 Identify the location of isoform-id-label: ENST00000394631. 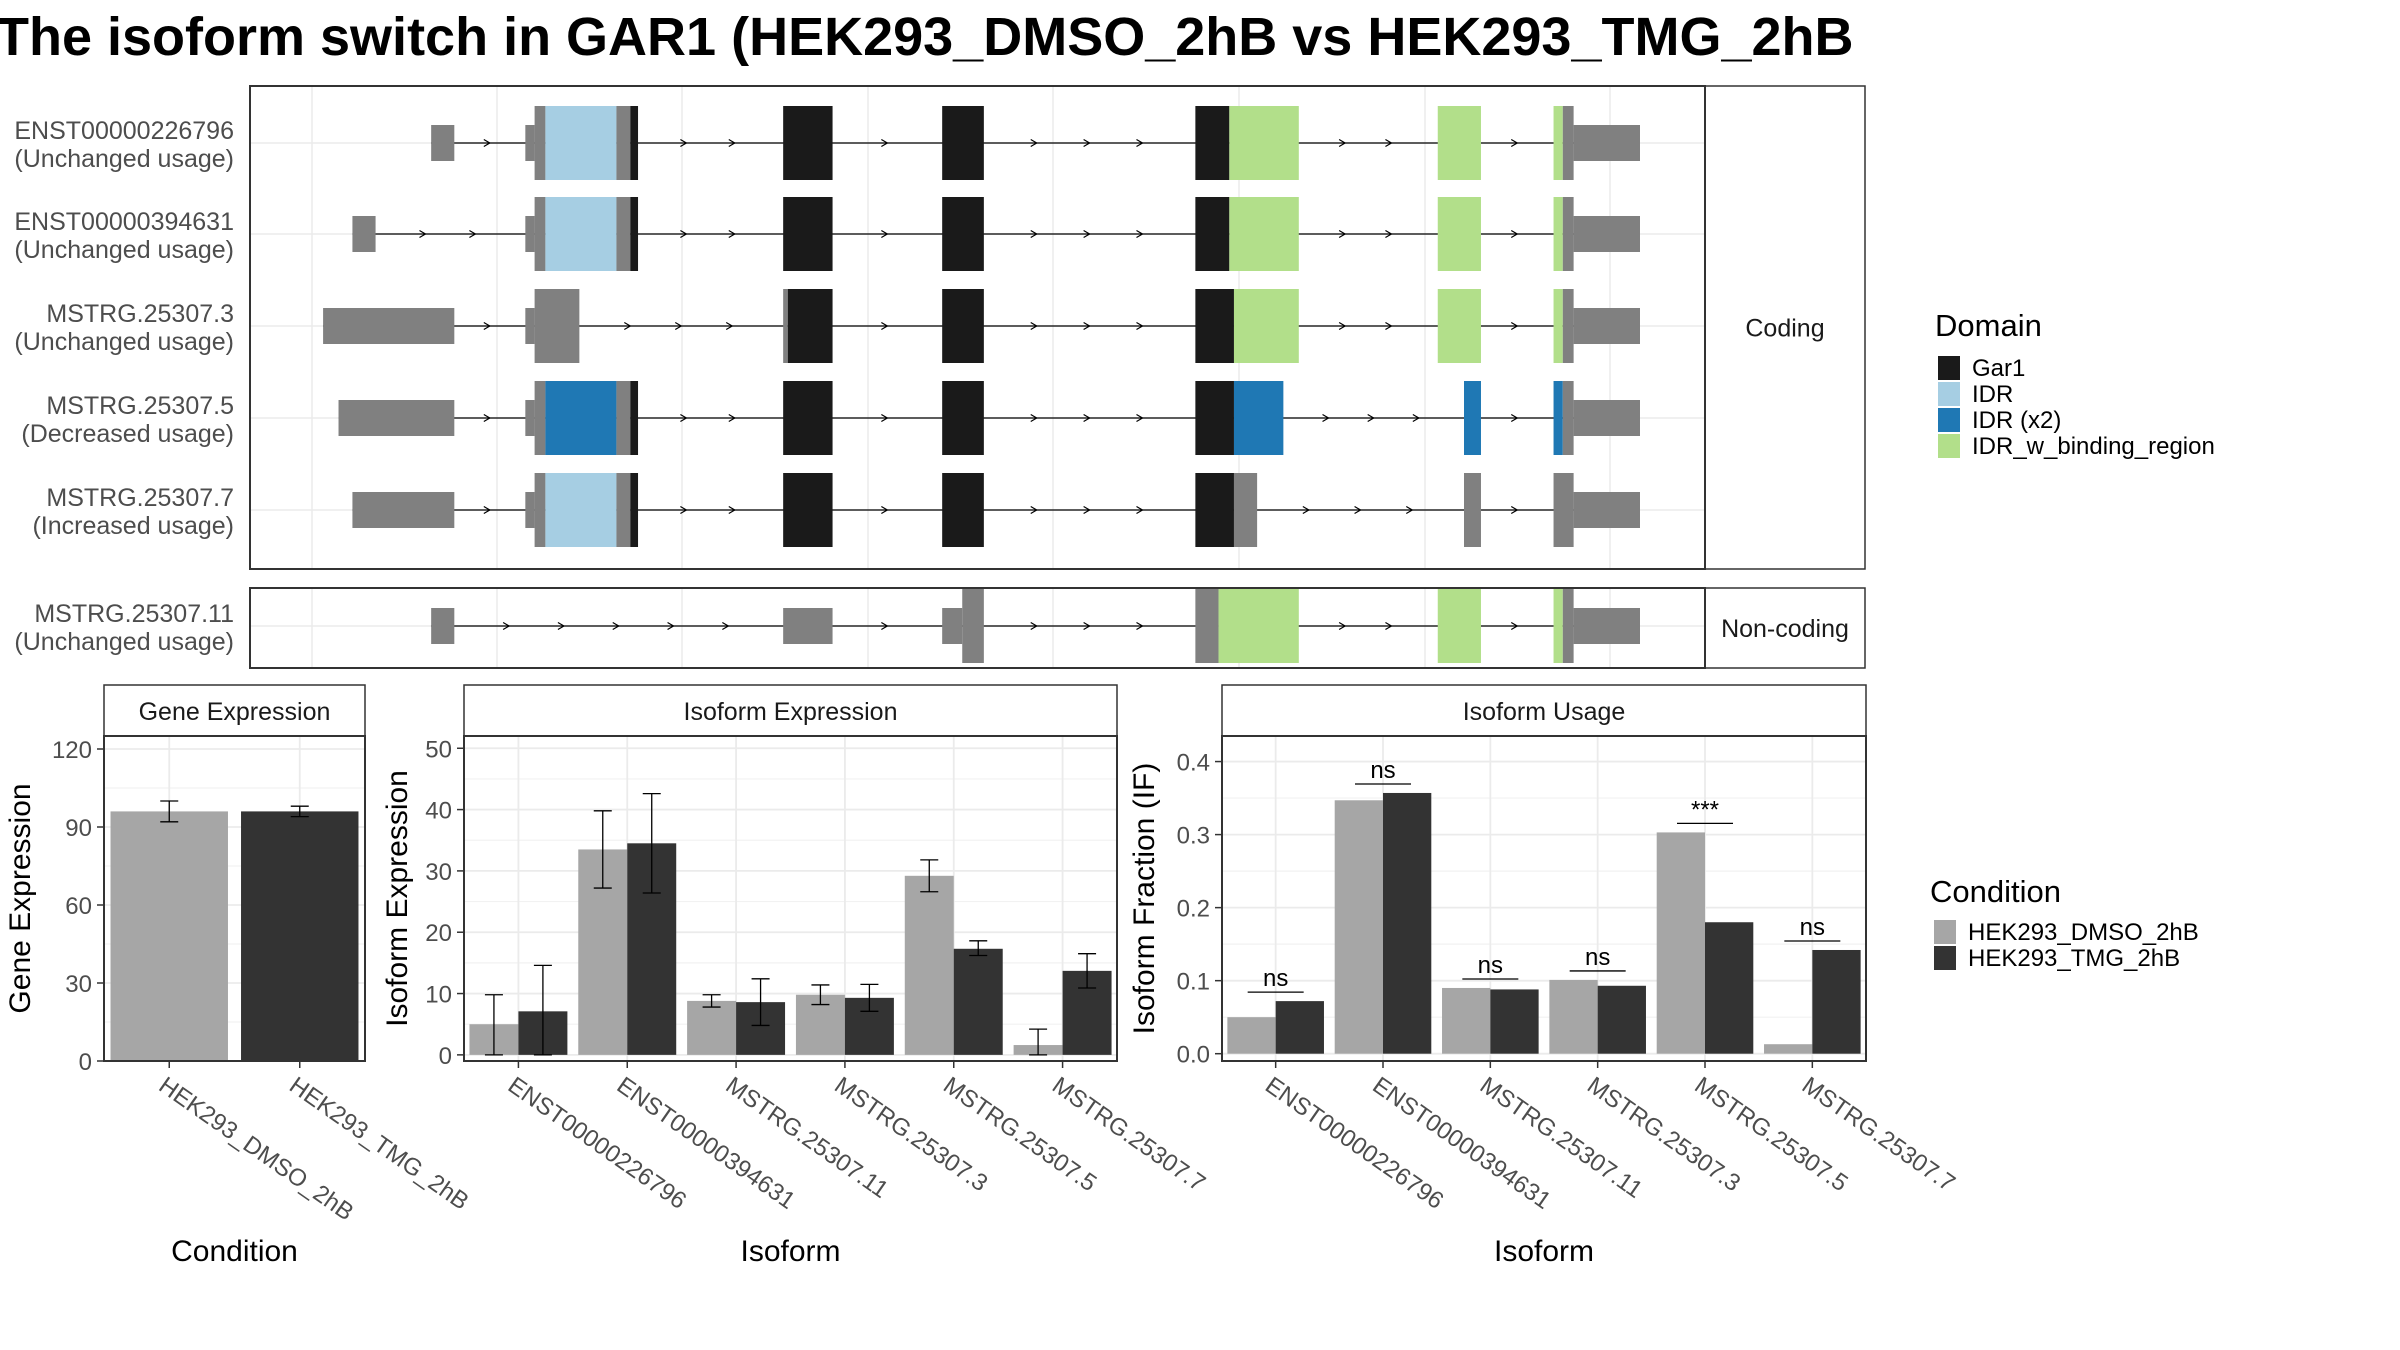
(124, 222).